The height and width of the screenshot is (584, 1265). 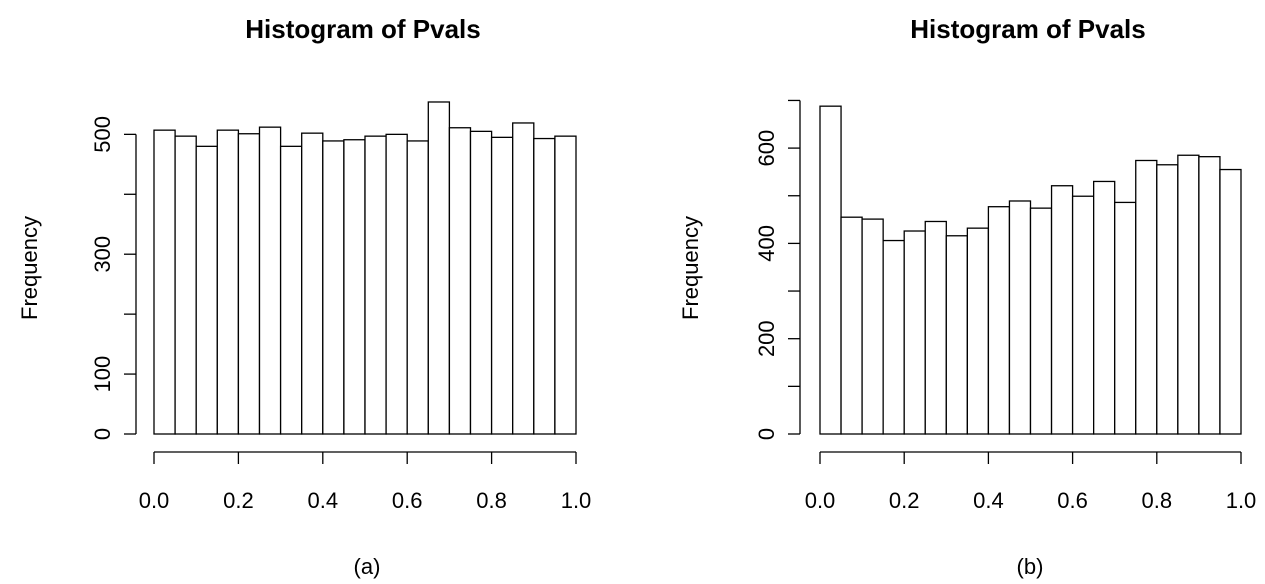 I want to click on panel-label: (b), so click(x=1030, y=566).